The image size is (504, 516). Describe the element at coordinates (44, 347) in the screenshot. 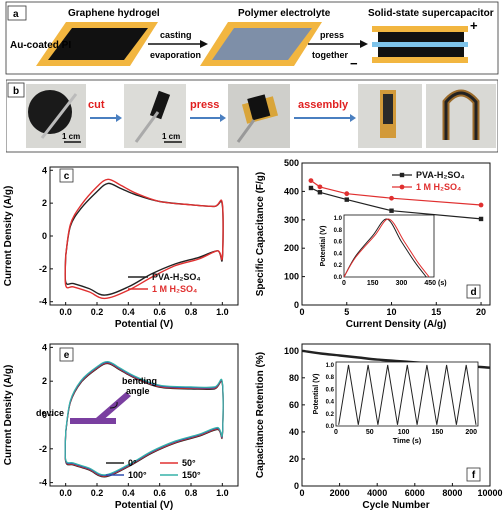

I see `y-tick-label: 4` at that location.